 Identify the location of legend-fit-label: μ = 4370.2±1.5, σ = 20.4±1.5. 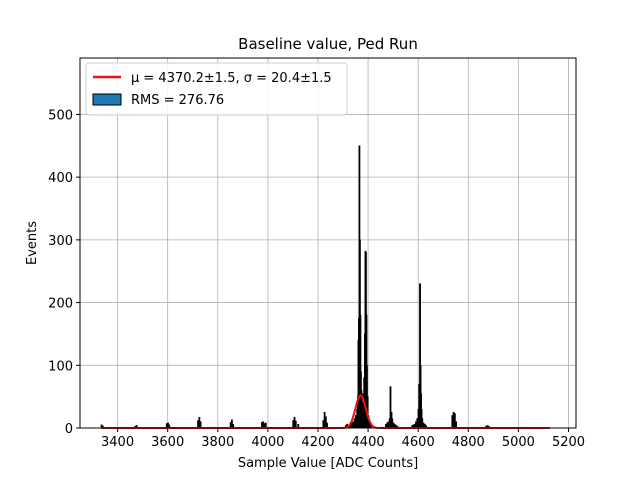
(231, 78).